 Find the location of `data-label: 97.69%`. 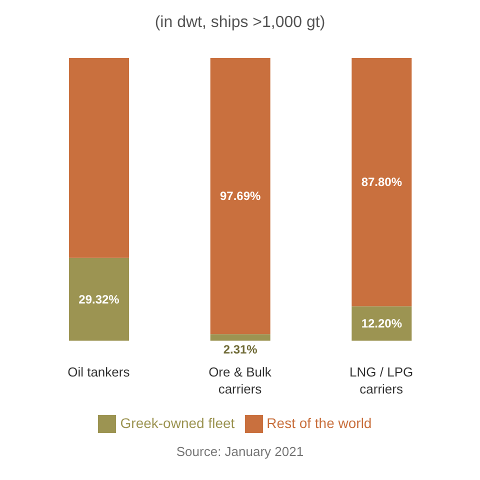

data-label: 97.69% is located at coordinates (241, 196).